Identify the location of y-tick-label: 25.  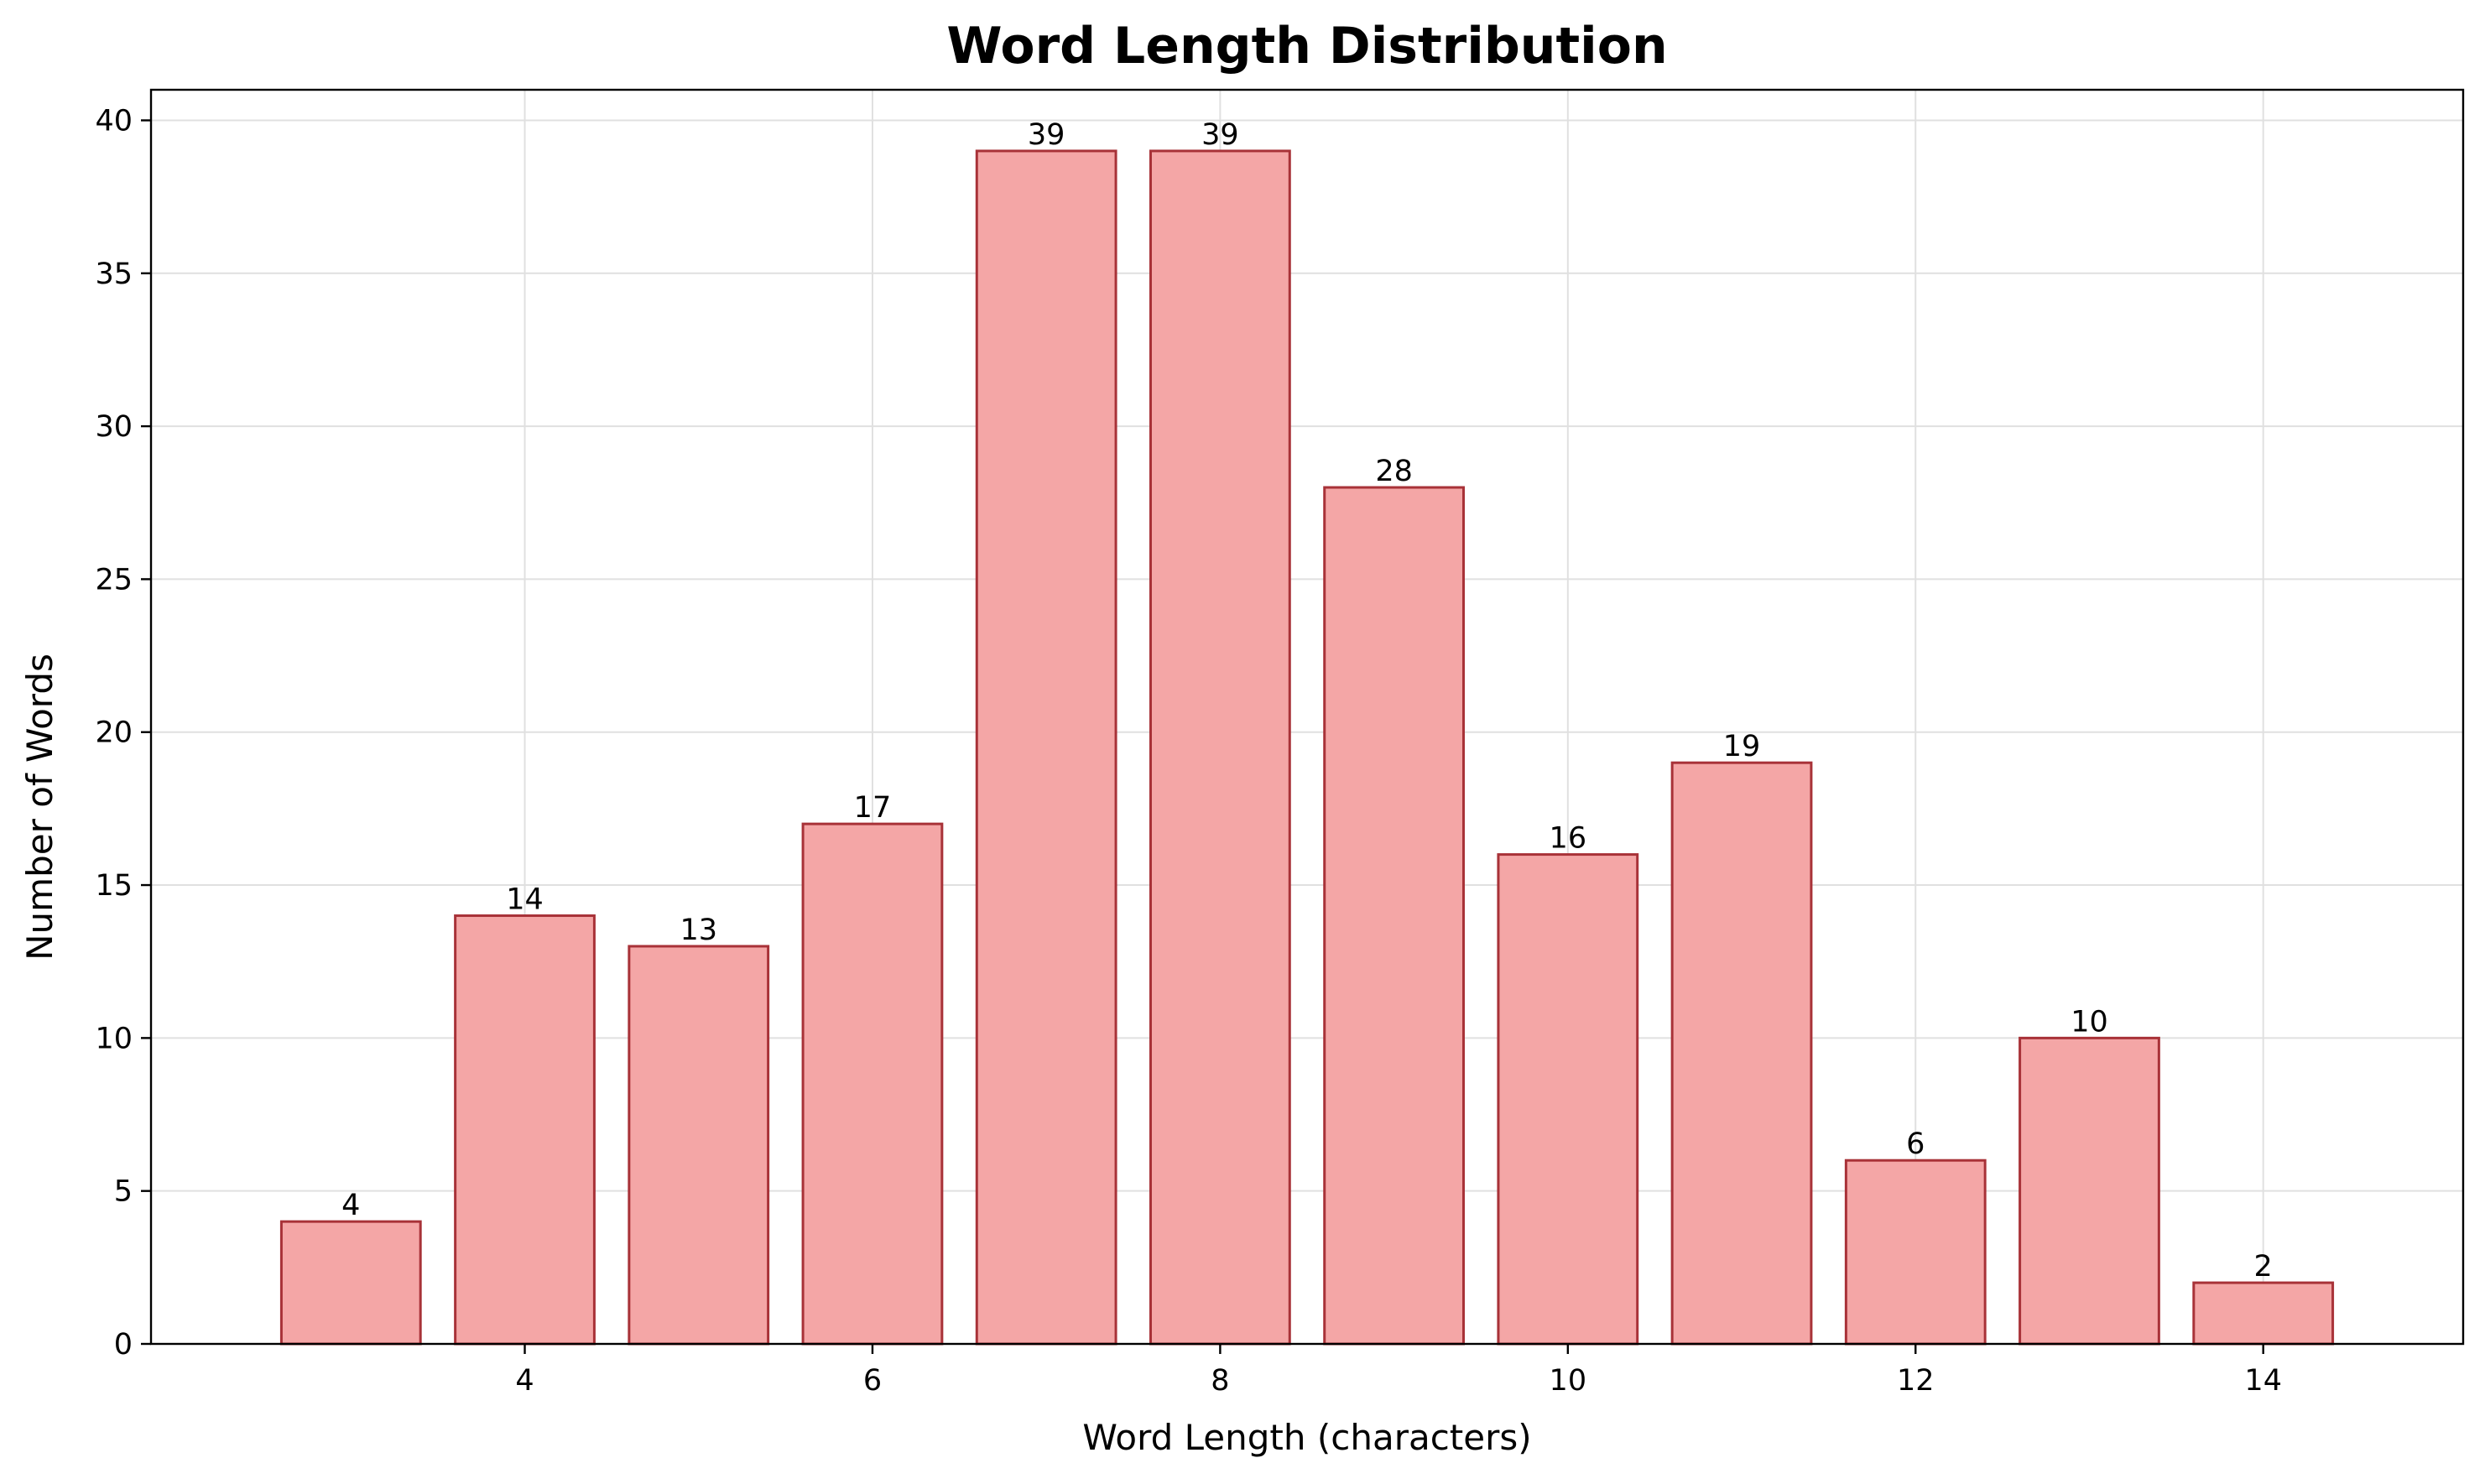
(114, 579).